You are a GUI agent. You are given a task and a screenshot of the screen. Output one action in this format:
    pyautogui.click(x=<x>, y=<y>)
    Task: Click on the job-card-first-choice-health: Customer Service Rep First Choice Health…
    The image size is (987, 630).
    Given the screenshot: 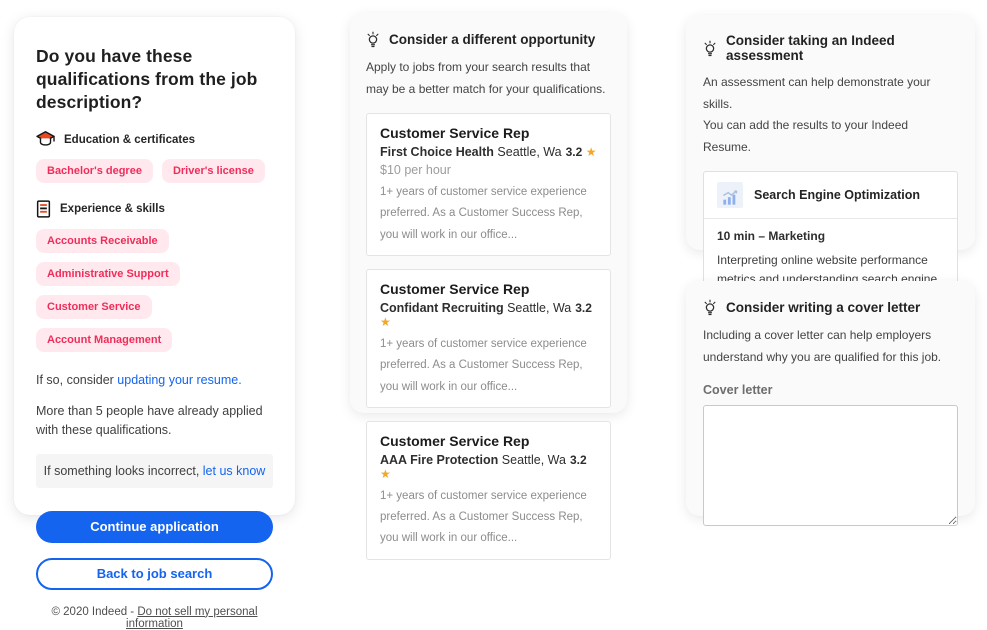 What is the action you would take?
    pyautogui.click(x=488, y=184)
    